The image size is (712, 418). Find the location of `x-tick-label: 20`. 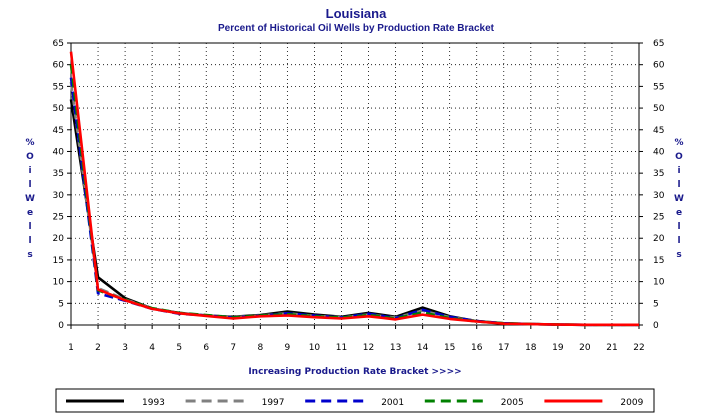

x-tick-label: 20 is located at coordinates (585, 348).